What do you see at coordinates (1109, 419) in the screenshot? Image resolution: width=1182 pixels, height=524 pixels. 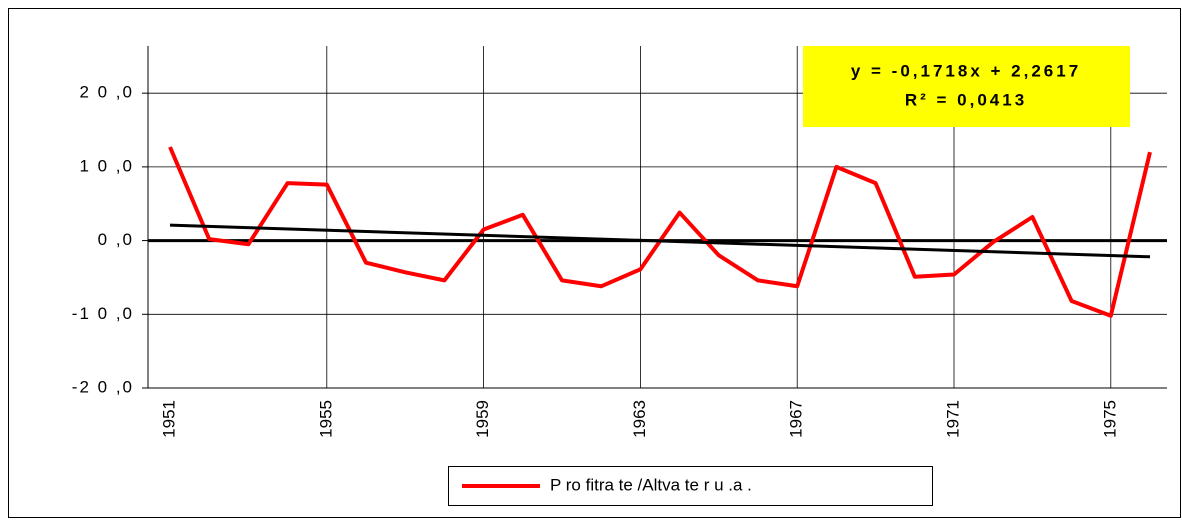 I see `x-tick-label: 1975` at bounding box center [1109, 419].